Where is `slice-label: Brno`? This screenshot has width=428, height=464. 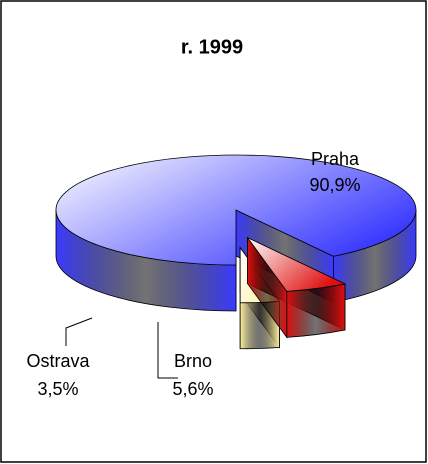
slice-label: Brno is located at coordinates (193, 361).